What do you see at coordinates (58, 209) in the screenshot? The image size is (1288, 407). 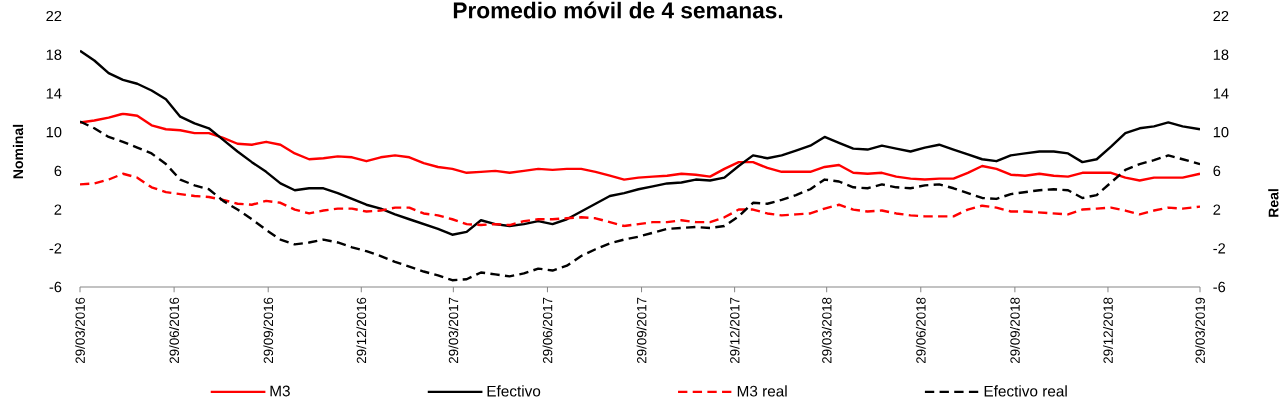 I see `y-tick-label: 2` at bounding box center [58, 209].